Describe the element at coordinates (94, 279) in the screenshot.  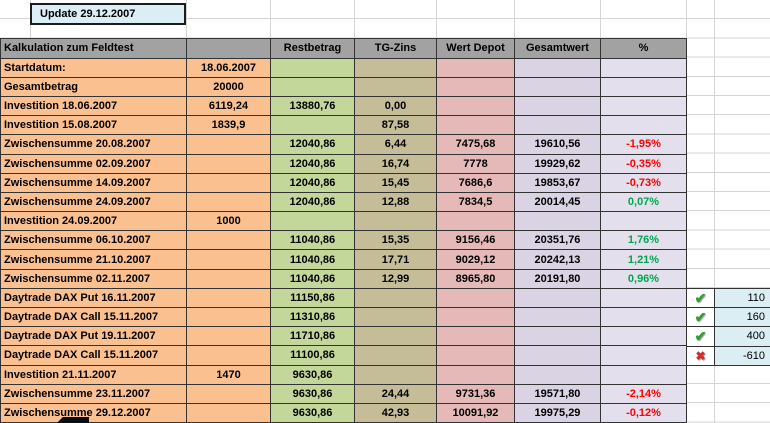
I see `cell-label: Zwischensumme 02.11.2007` at that location.